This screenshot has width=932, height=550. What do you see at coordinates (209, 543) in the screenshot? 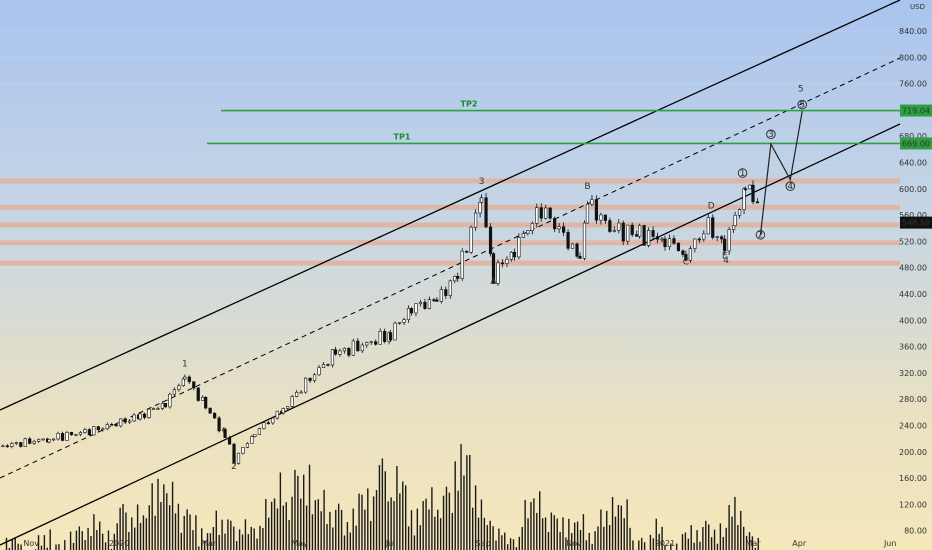
I see `time-tick: Mar` at bounding box center [209, 543].